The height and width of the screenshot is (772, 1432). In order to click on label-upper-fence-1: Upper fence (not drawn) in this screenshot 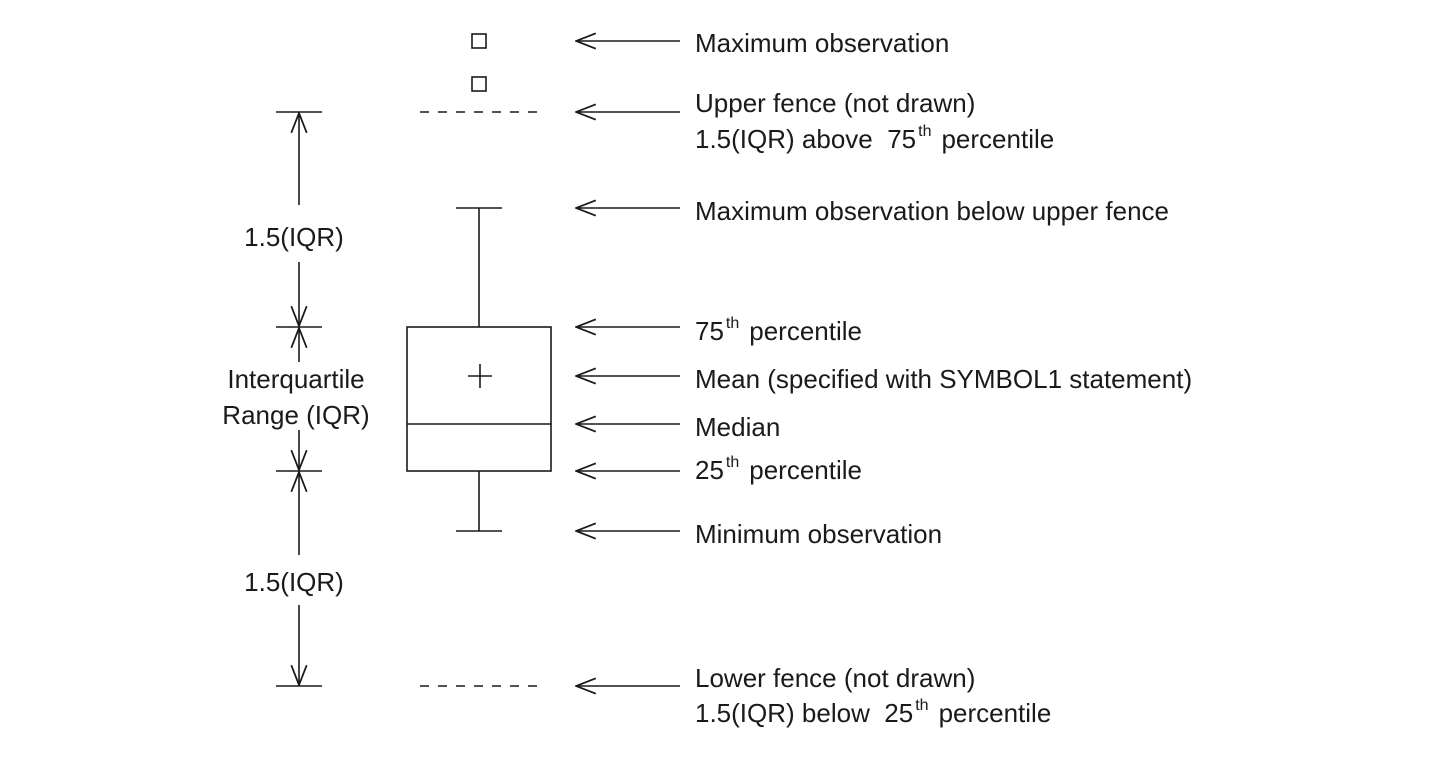, I will do `click(835, 103)`.